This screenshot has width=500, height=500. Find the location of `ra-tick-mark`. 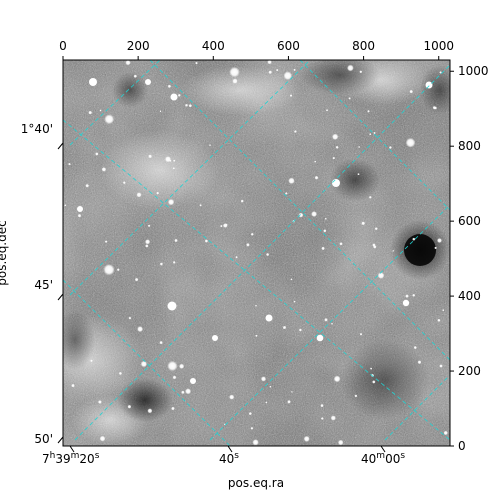

ra-tick-mark is located at coordinates (72, 449).